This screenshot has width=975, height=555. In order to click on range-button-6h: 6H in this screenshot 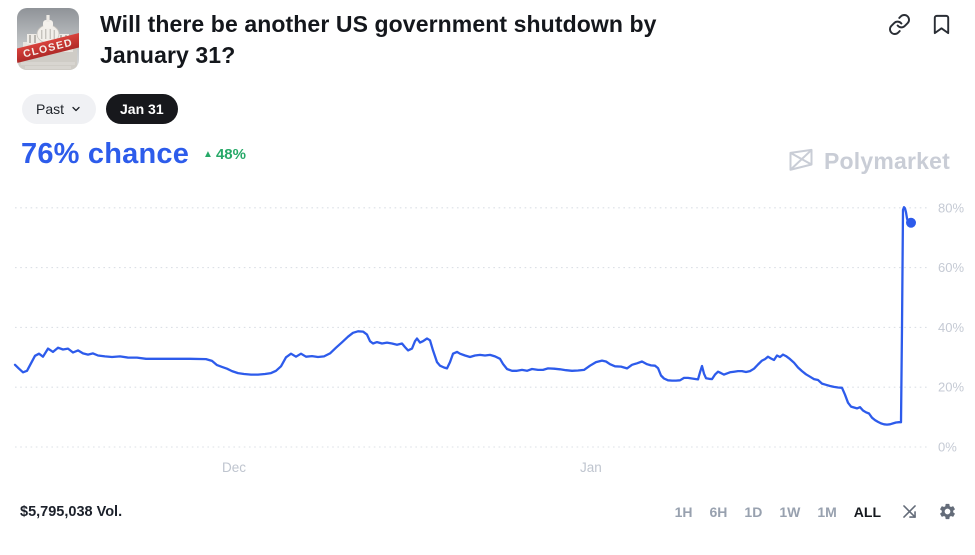, I will do `click(718, 511)`.